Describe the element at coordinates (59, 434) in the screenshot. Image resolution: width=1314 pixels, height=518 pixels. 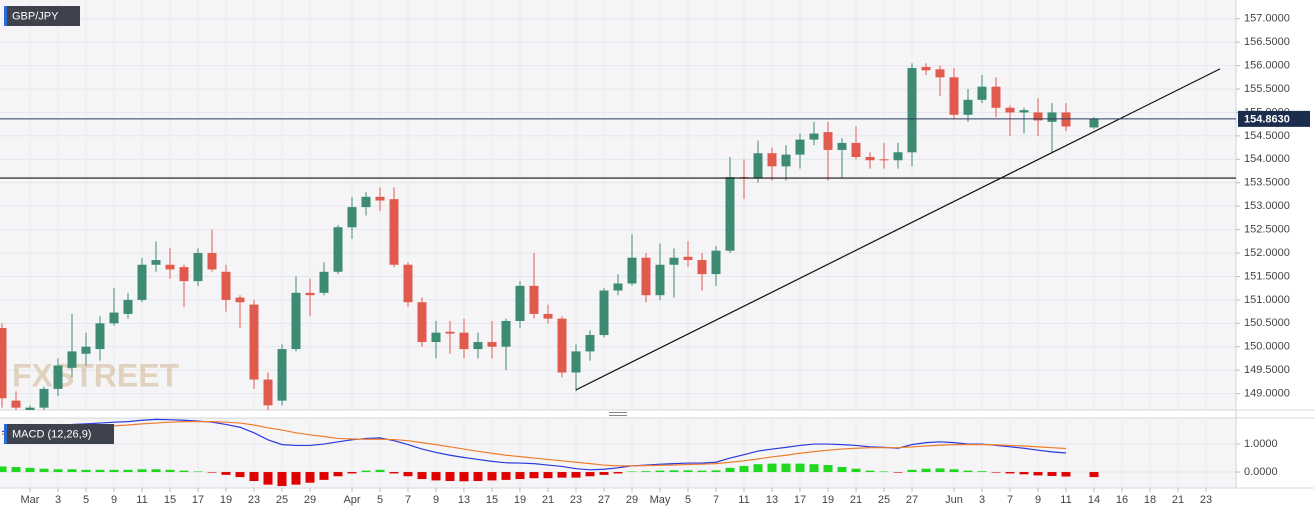
I see `macd-label: MACD (12,26,9)` at that location.